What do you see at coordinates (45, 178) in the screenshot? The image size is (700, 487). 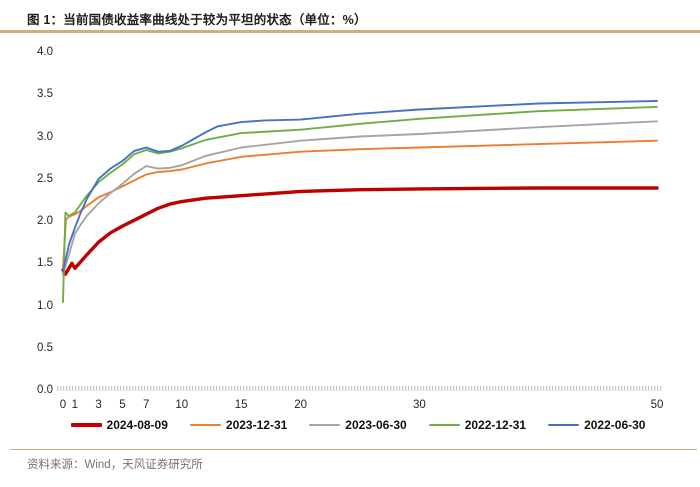 I see `y-tick-label: 2.5` at bounding box center [45, 178].